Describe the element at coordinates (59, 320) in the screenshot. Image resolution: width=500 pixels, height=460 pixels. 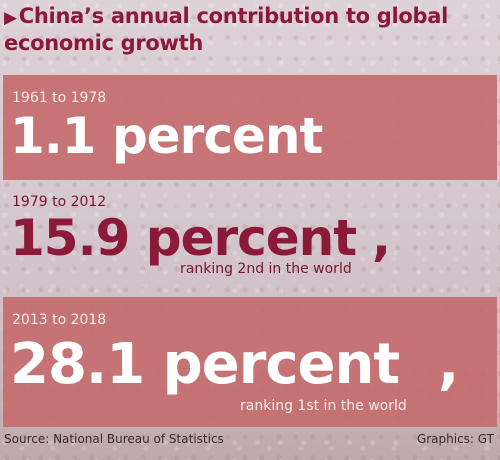
I see `period-label-3: 2013 to 2018` at that location.